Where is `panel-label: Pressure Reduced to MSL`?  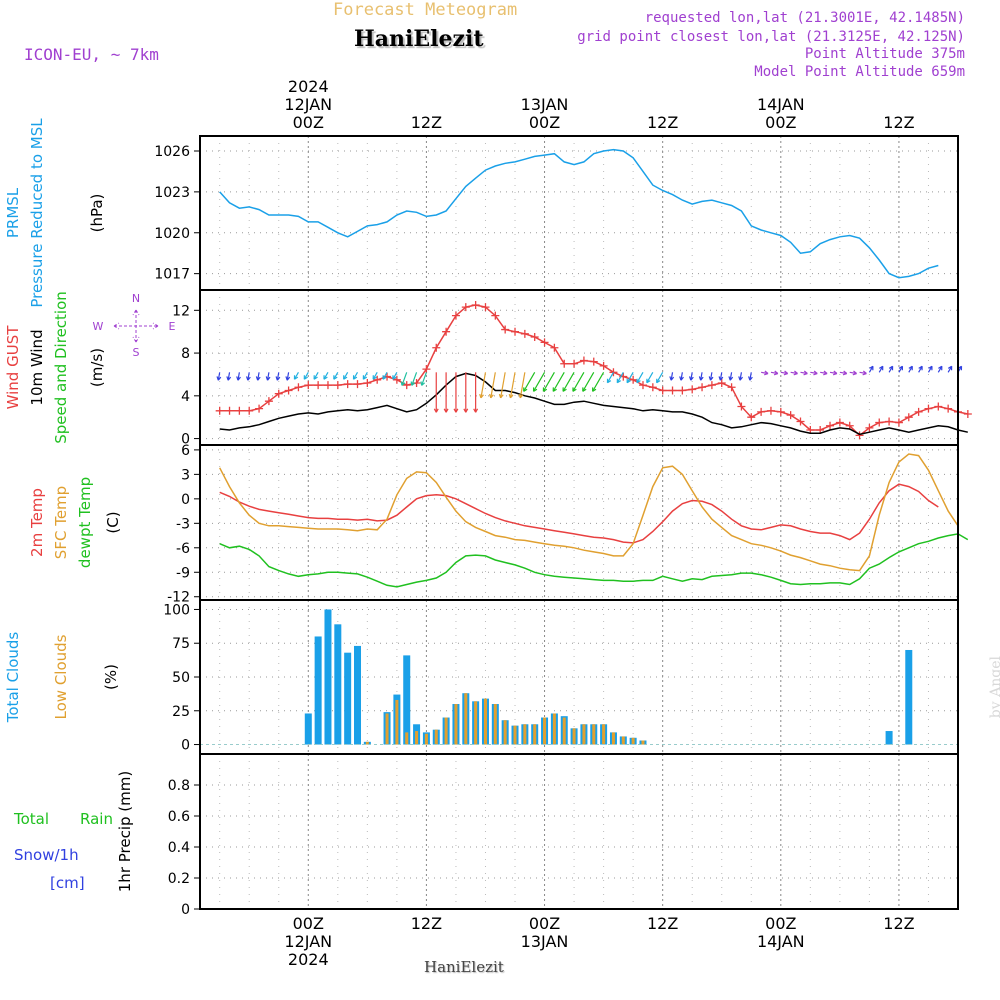
panel-label: Pressure Reduced to MSL is located at coordinates (37, 213).